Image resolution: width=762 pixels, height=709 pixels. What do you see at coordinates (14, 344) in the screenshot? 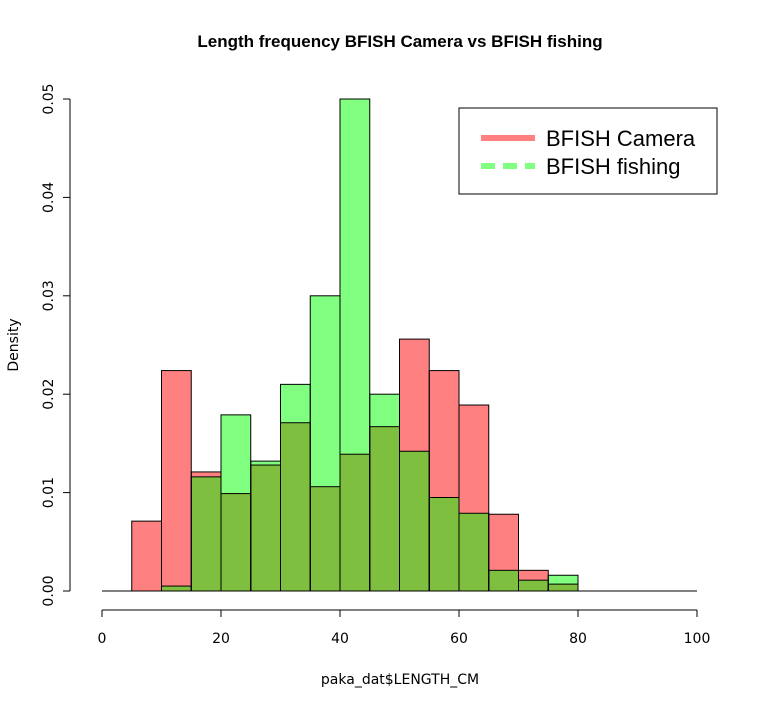
I see `y-axis-label: Density` at bounding box center [14, 344].